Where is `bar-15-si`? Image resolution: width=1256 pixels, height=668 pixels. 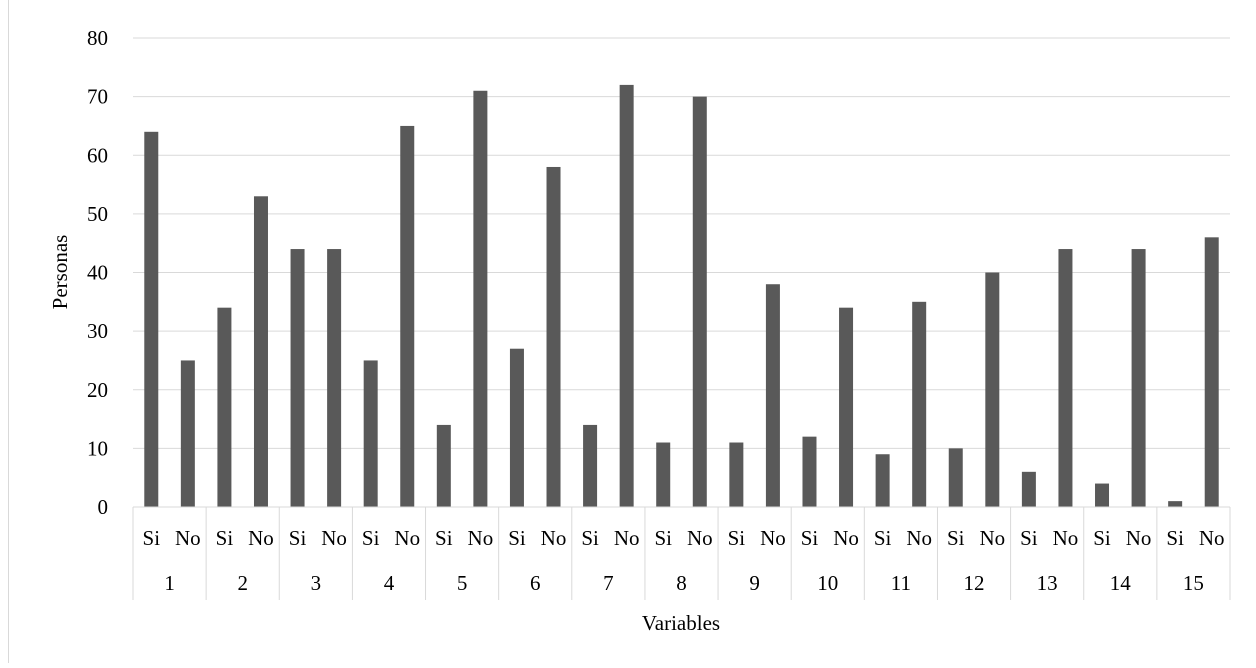
bar-15-si is located at coordinates (1175, 504).